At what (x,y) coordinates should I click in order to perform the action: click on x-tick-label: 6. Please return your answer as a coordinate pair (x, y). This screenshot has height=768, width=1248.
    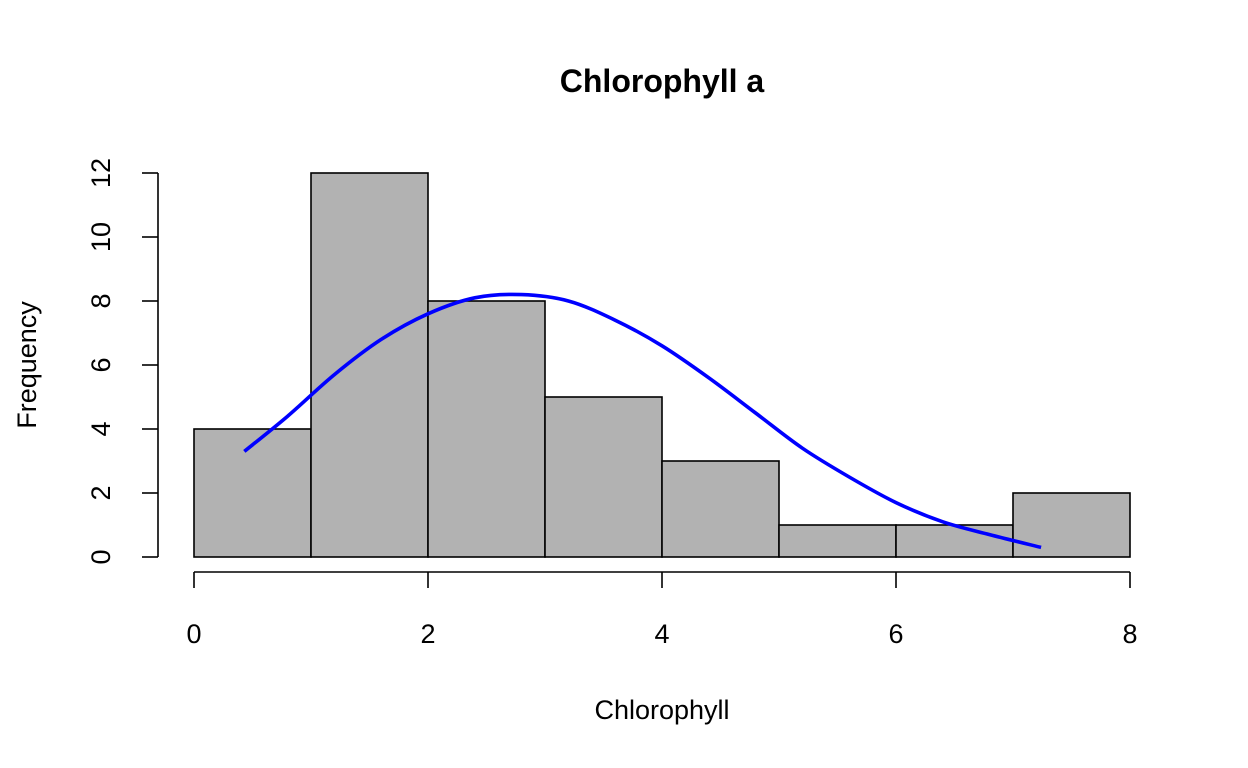
    Looking at the image, I should click on (895, 634).